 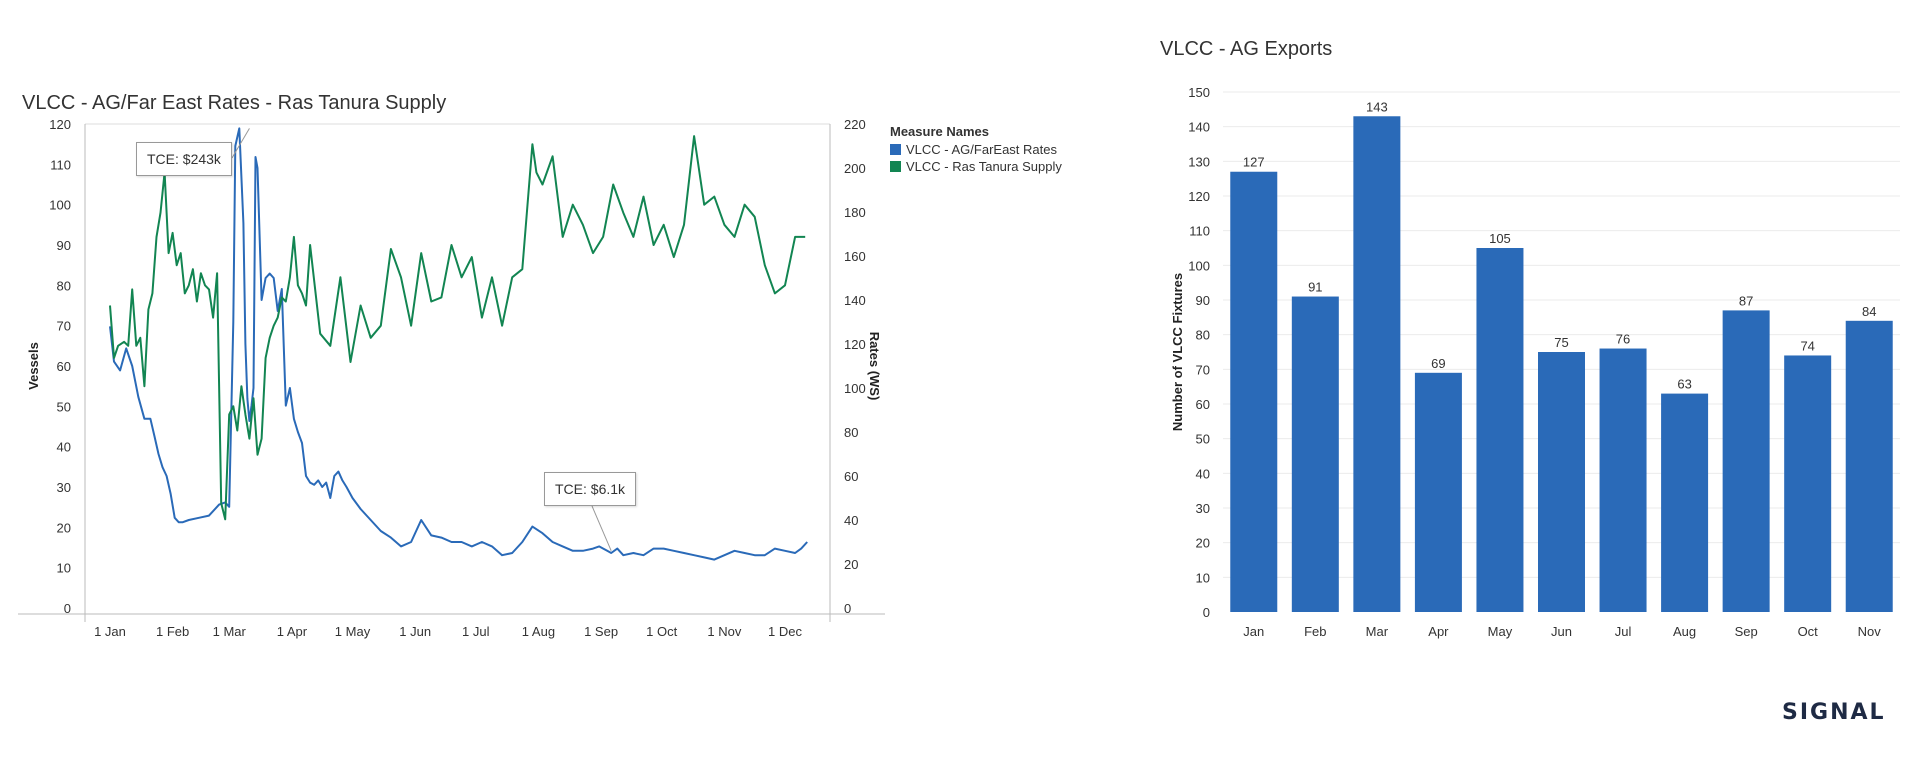 What do you see at coordinates (1834, 712) in the screenshot?
I see `signal-logo: SIGNAL` at bounding box center [1834, 712].